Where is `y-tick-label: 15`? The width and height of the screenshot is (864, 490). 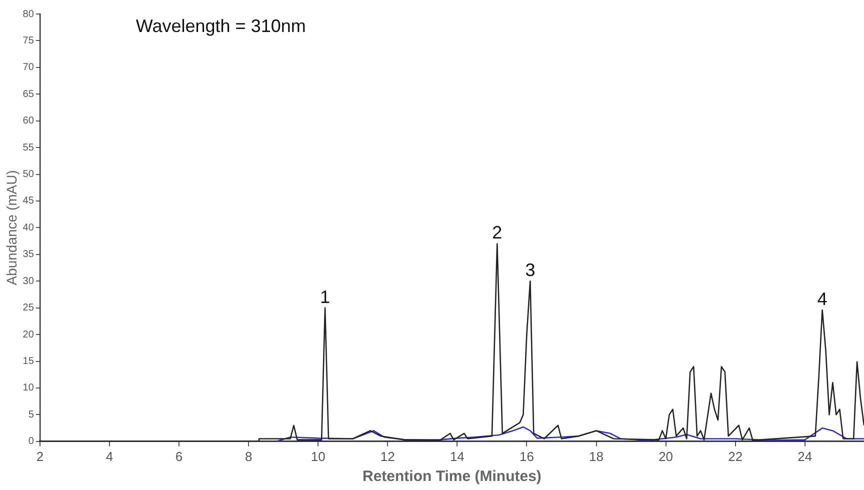 y-tick-label: 15 is located at coordinates (28, 362).